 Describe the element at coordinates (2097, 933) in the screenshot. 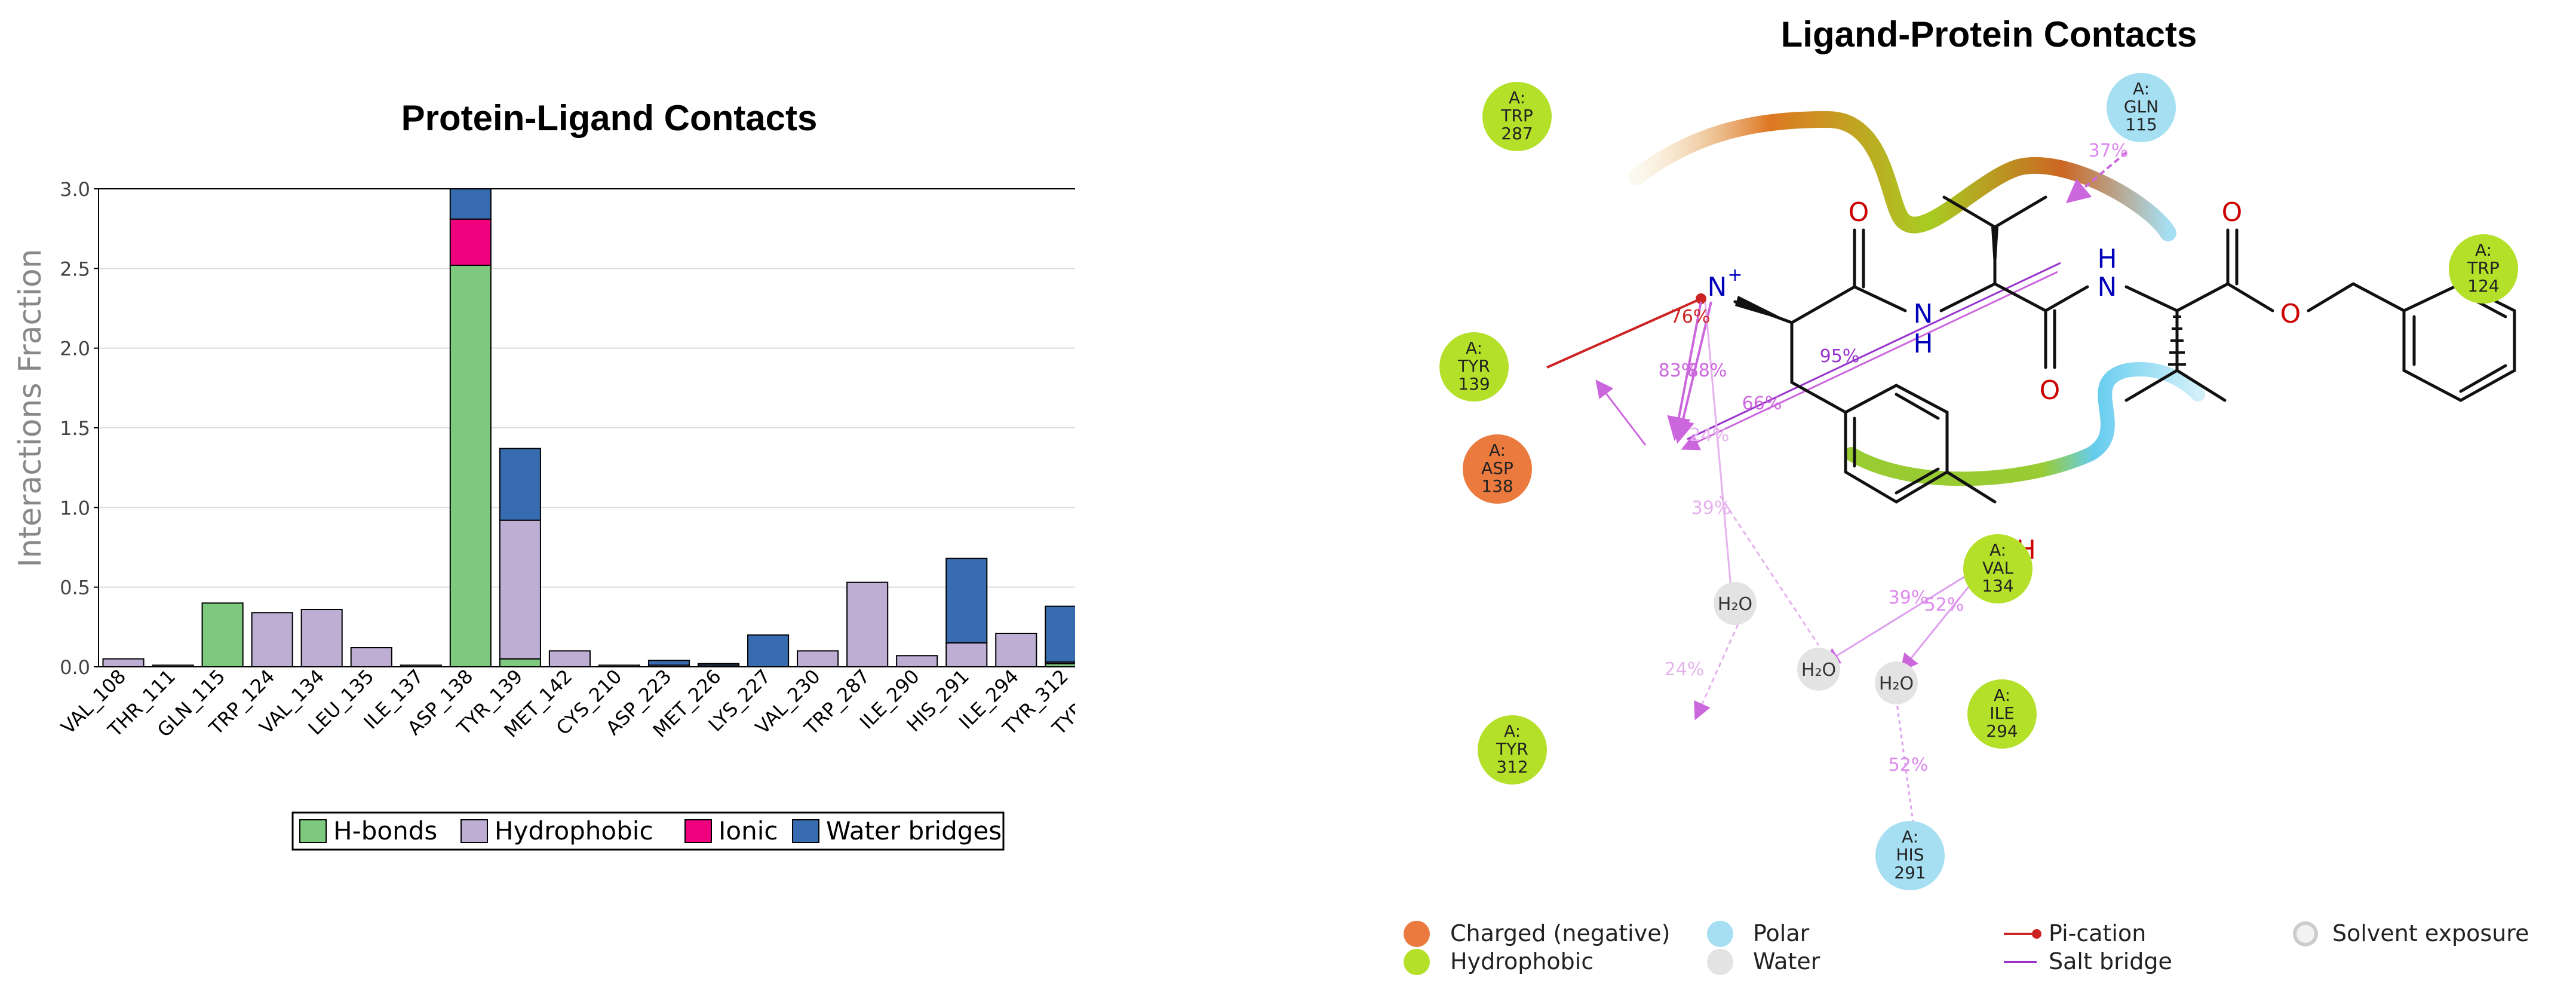

I see `legend-pication-label: Pi-cation` at that location.